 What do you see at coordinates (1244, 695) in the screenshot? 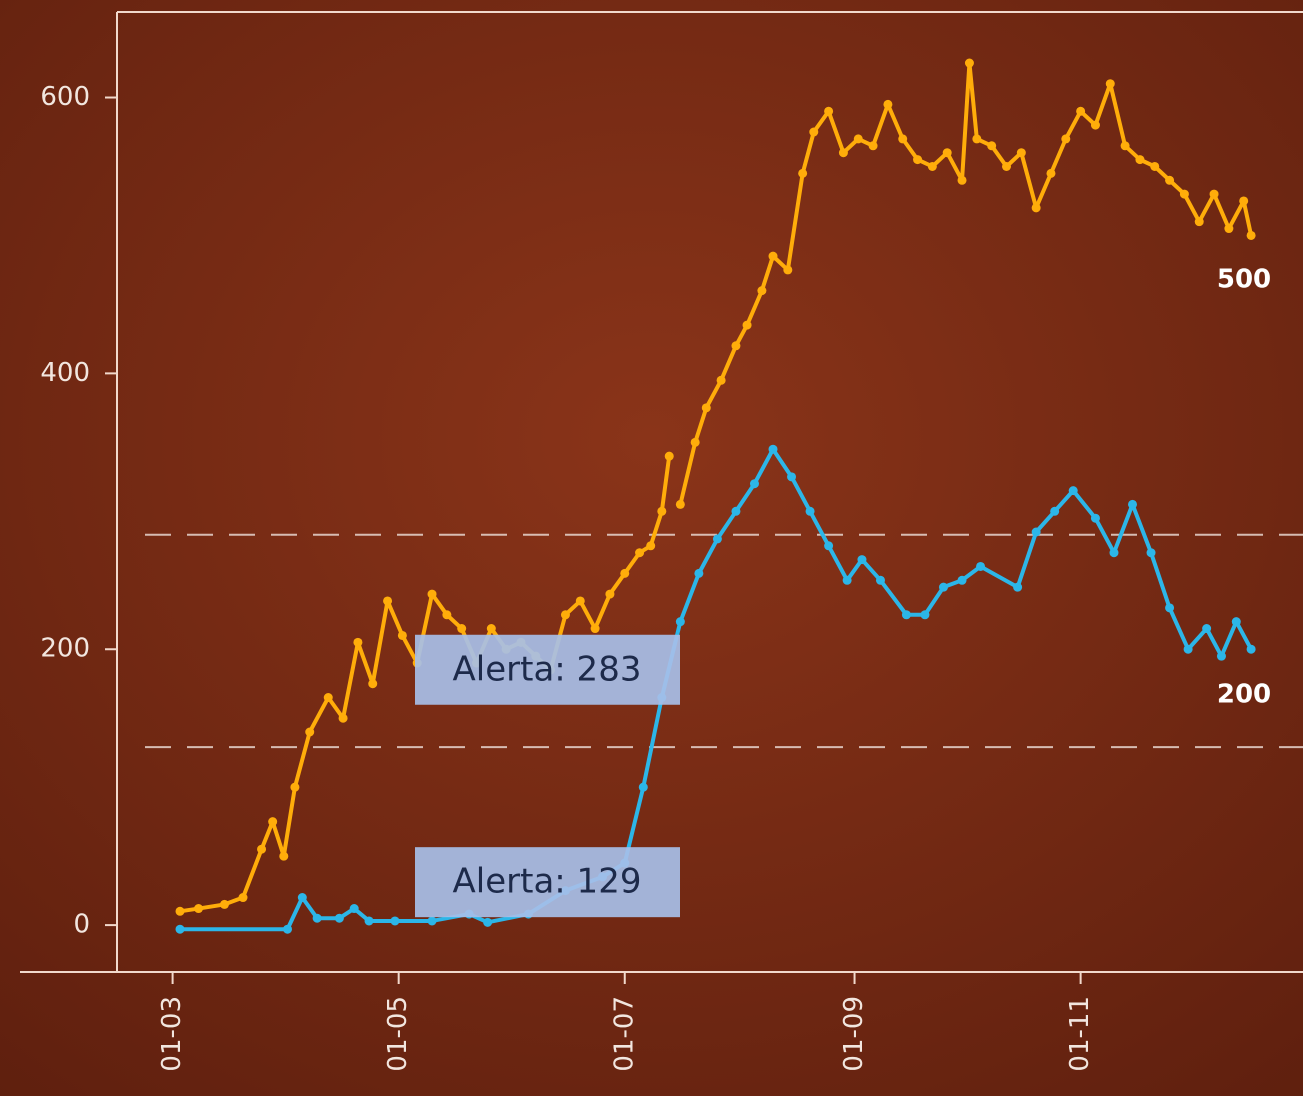
I see `end-label: 200` at bounding box center [1244, 695].